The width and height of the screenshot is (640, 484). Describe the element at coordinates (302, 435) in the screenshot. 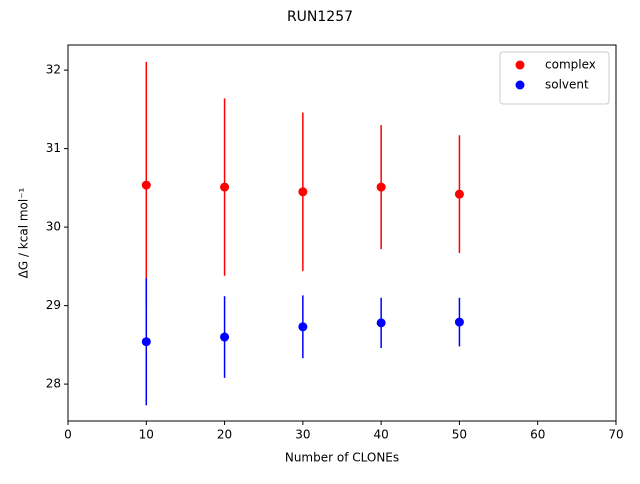

I see `x-tick-label: 30` at that location.